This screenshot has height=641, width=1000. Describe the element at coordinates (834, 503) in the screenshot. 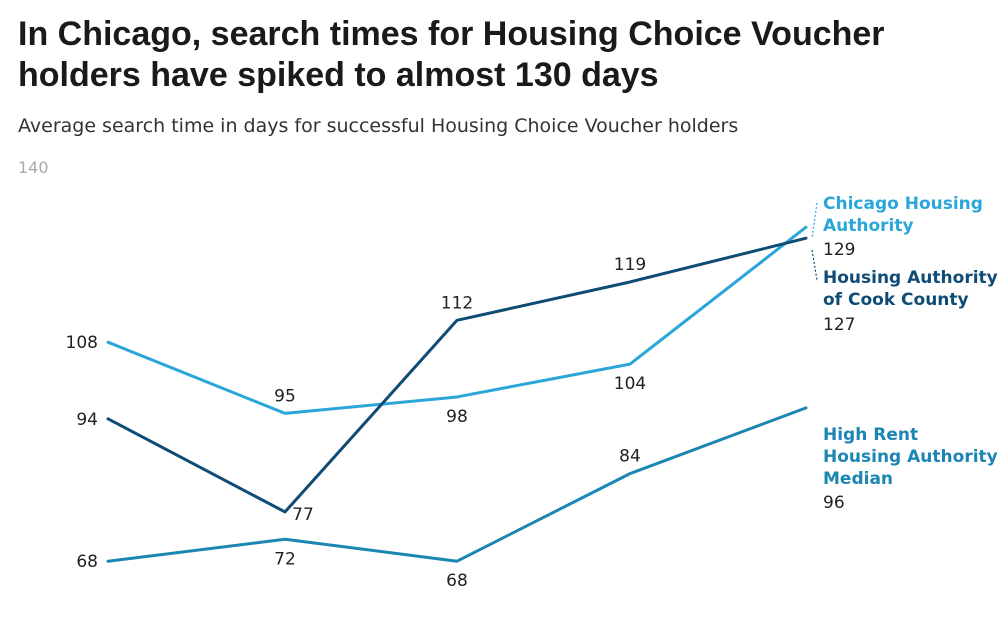

I see `series-end-value: 96` at that location.